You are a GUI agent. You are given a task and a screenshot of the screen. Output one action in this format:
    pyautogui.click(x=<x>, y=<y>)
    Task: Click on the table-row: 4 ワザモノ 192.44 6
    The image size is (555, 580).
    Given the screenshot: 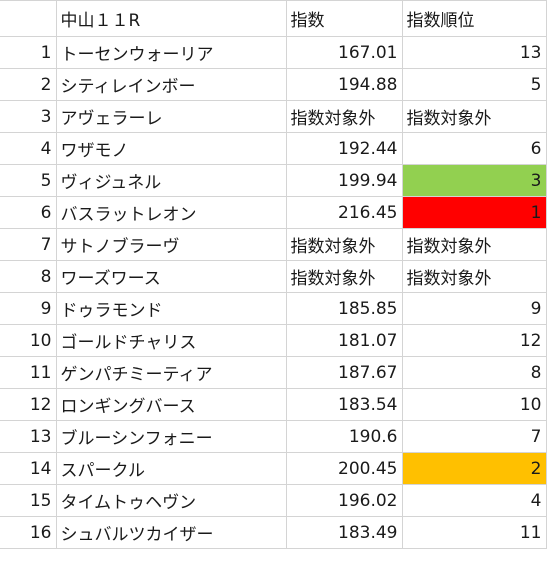 What is the action you would take?
    pyautogui.click(x=273, y=148)
    